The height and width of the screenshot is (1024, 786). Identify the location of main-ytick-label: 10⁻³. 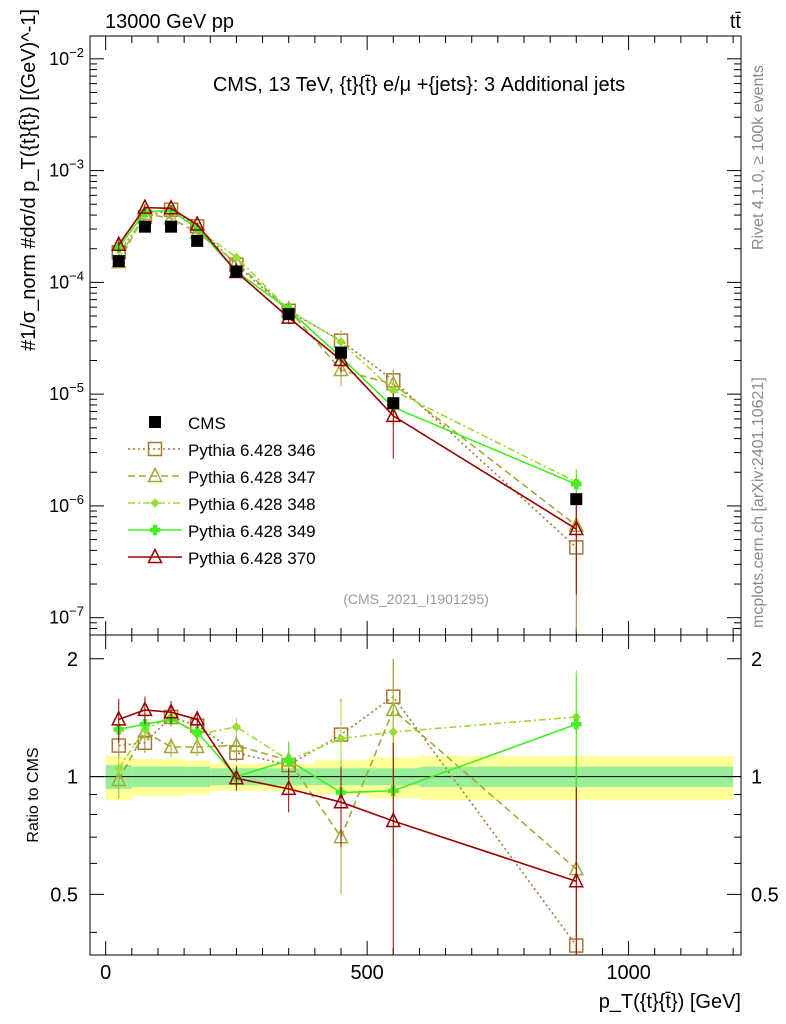
(66, 169).